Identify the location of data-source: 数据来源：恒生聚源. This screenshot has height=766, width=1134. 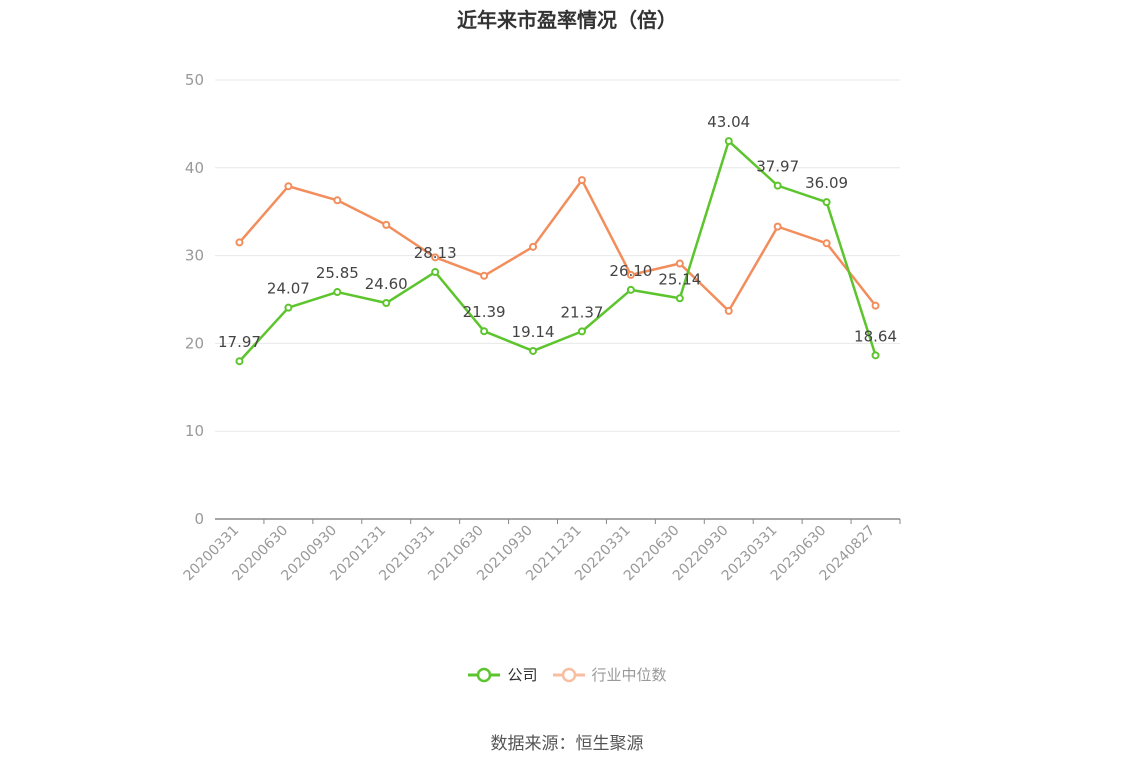
(567, 744).